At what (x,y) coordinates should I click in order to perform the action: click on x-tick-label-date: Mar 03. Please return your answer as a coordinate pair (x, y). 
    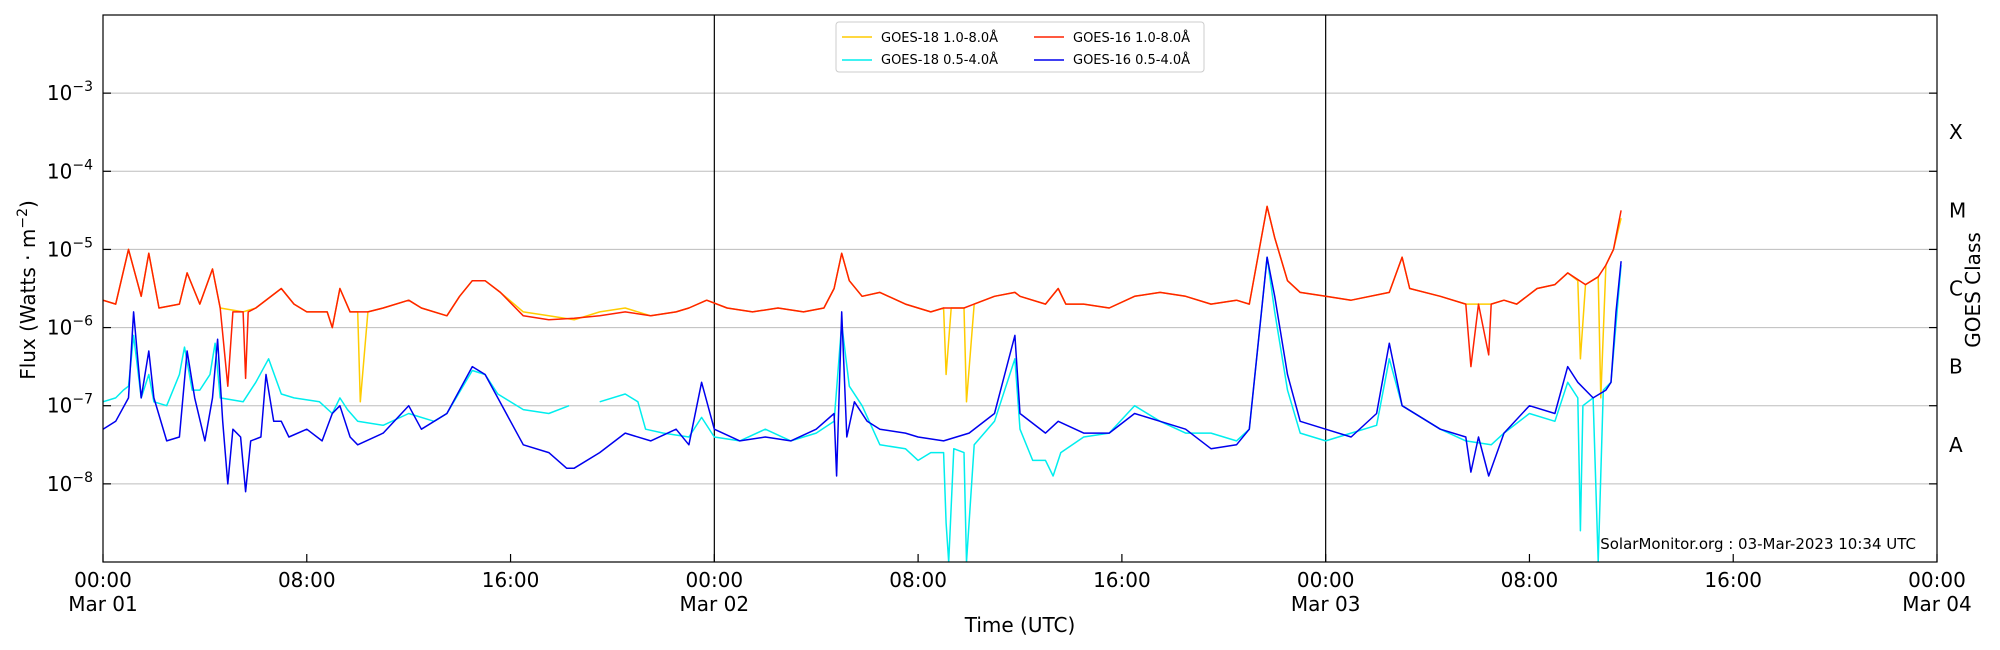
    Looking at the image, I should click on (1326, 604).